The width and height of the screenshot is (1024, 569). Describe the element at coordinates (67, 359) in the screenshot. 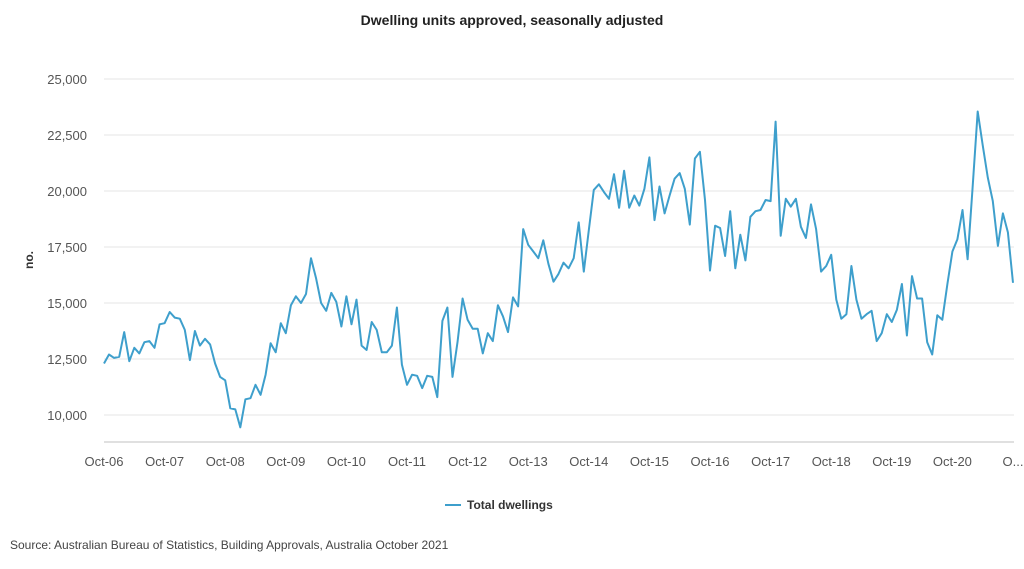

I see `y-tick-label: 12,500` at that location.